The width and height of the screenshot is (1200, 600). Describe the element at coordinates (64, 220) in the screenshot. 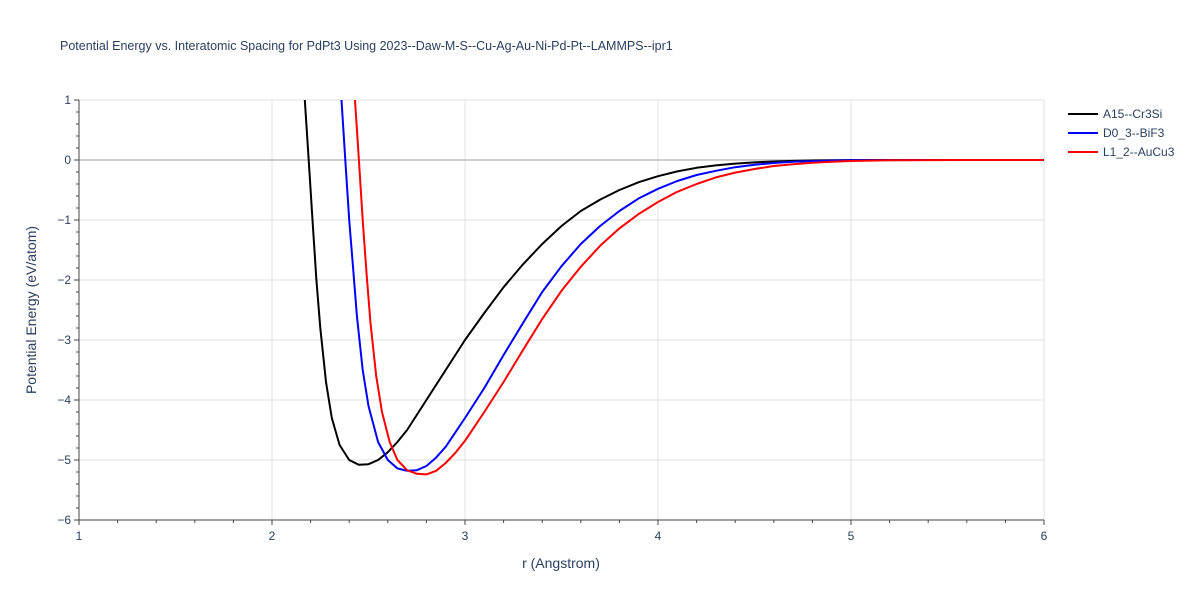

I see `y-tick-label: −1` at that location.